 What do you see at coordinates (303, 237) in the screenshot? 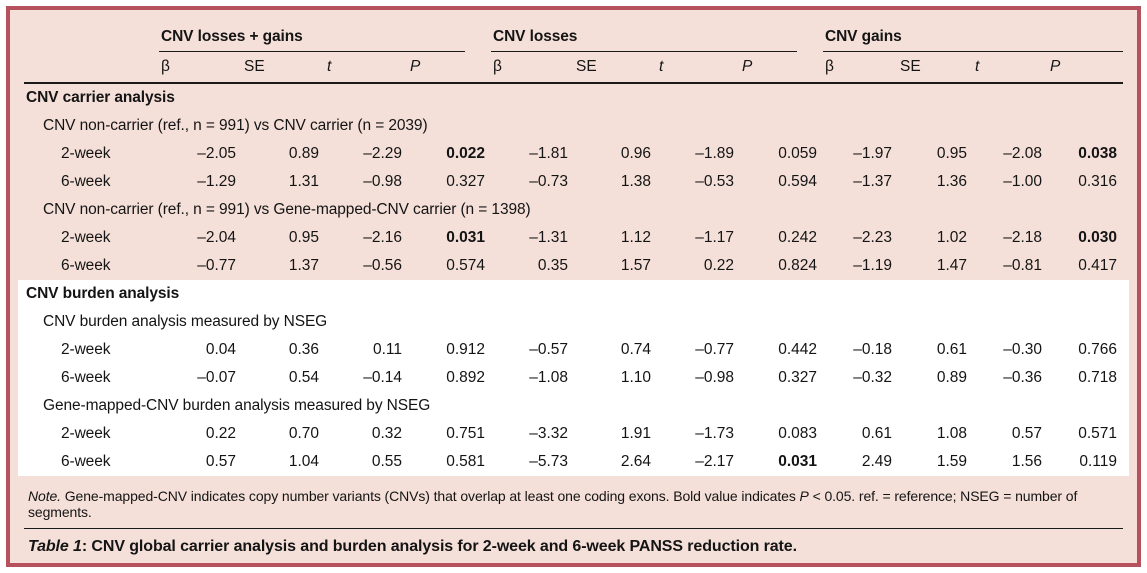
I see `value-cell: 0.95` at bounding box center [303, 237].